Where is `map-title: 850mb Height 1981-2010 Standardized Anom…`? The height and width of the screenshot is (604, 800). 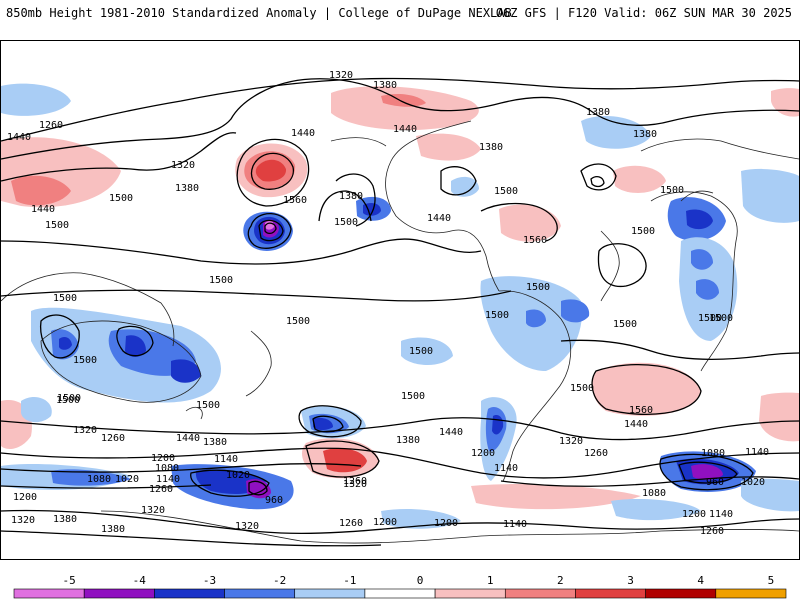 map-title: 850mb Height 1981-2010 Standardized Anom… is located at coordinates (259, 13).